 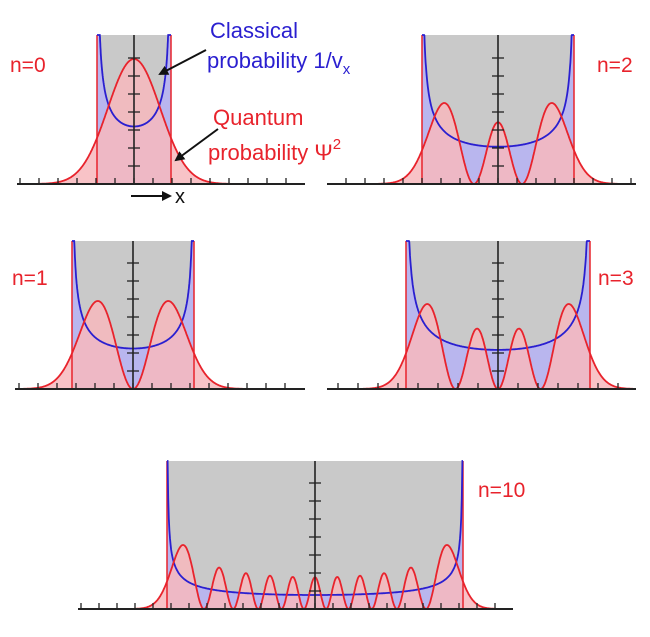 I want to click on panel-n2, so click(x=481, y=109).